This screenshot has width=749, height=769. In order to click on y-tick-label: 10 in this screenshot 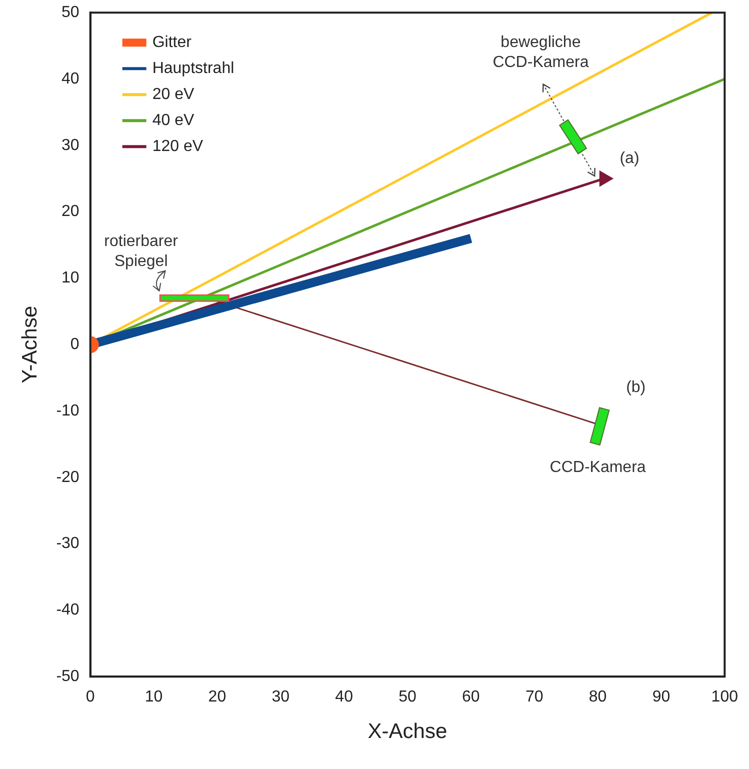, I will do `click(71, 278)`.